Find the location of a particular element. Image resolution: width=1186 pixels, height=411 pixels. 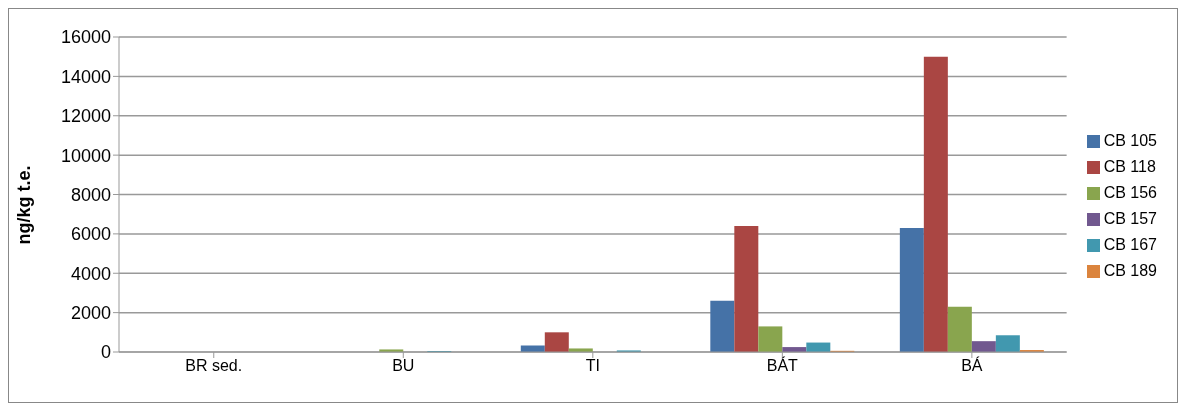

x-tick-label: BU is located at coordinates (403, 366).